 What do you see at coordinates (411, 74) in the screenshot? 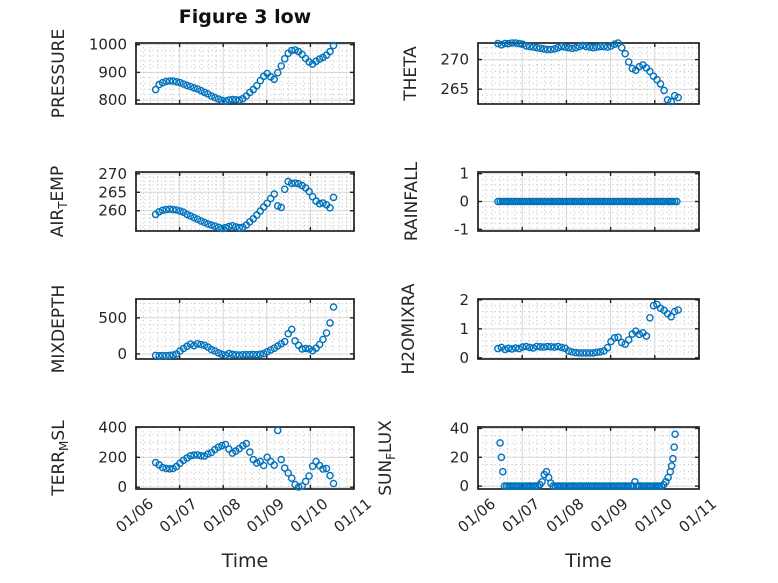
I see `y-axis-label: THETA` at bounding box center [411, 74].